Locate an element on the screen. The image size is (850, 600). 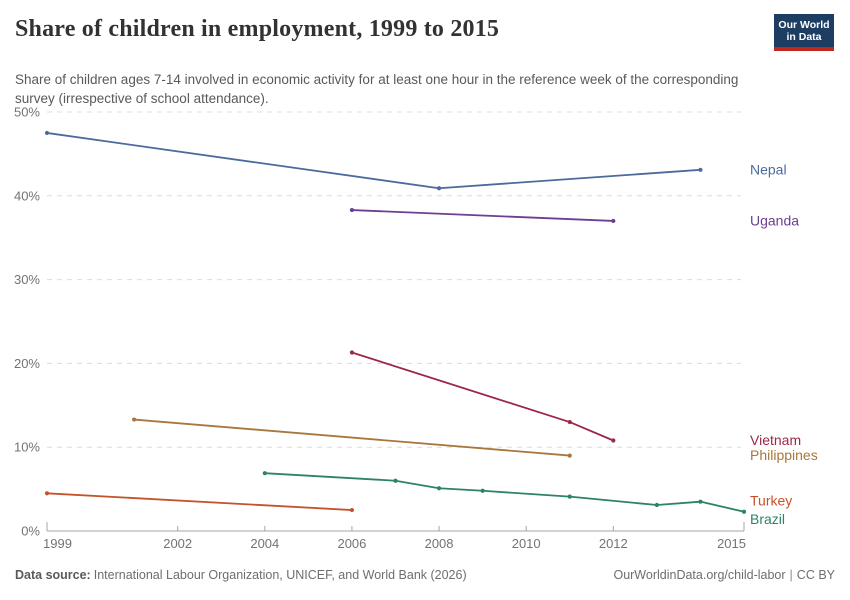
x-tick-label: 2004 is located at coordinates (264, 543).